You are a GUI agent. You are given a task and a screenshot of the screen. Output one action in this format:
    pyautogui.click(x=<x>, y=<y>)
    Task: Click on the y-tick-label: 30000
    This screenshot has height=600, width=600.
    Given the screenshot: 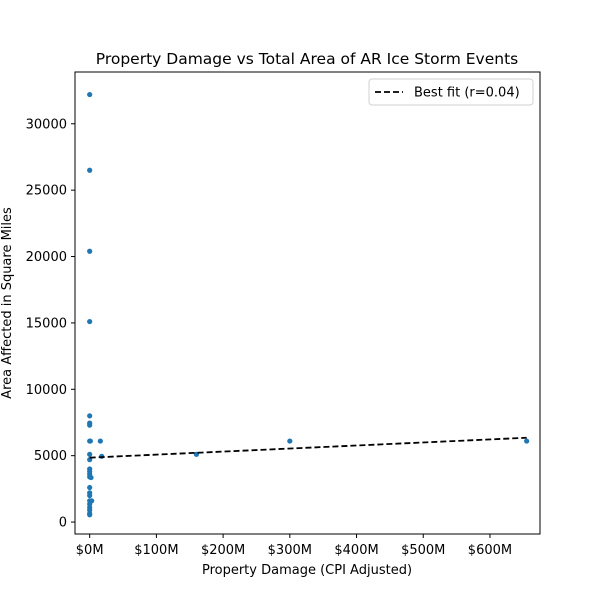 What is the action you would take?
    pyautogui.click(x=46, y=124)
    